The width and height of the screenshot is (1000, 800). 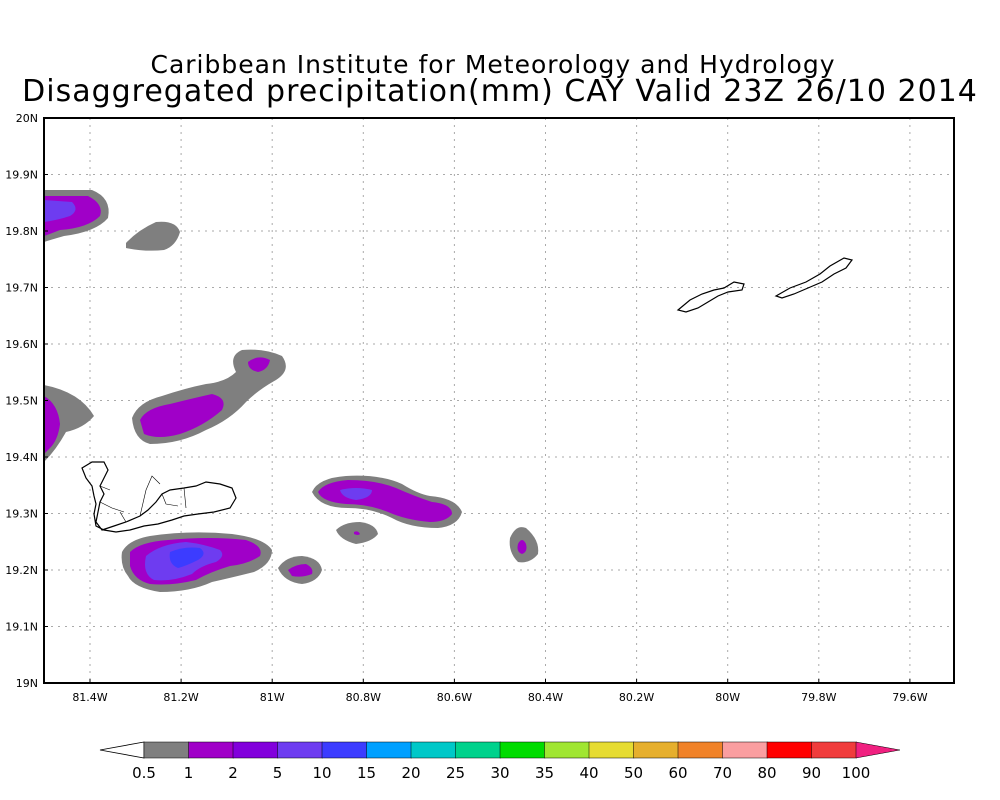 What do you see at coordinates (27, 118) in the screenshot?
I see `y-tick-label: 20N` at bounding box center [27, 118].